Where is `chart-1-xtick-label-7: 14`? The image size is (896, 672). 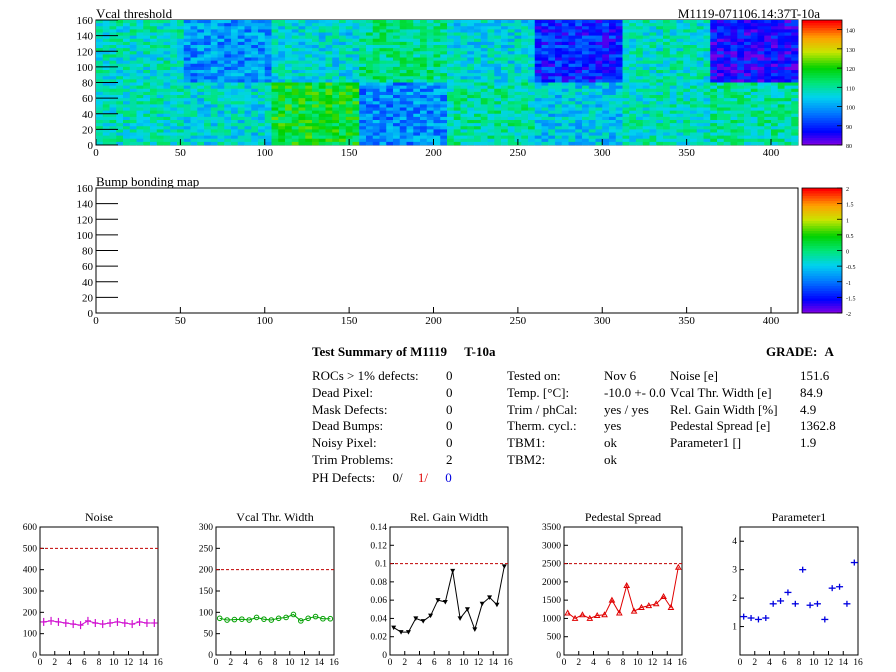 chart-1-xtick-label-7: 14 is located at coordinates (320, 663).